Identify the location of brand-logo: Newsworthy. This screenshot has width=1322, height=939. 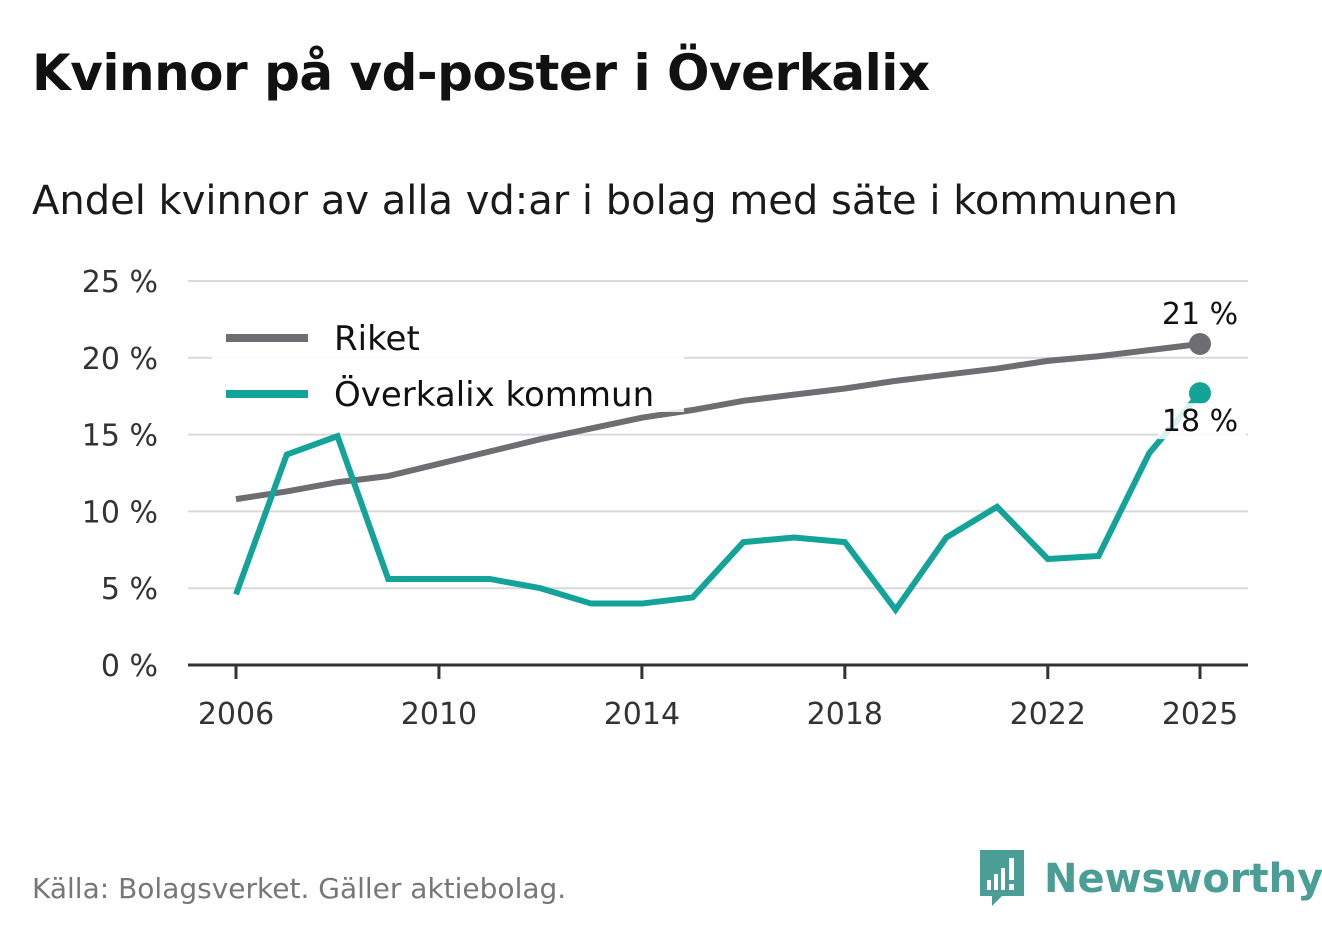
(1151, 879).